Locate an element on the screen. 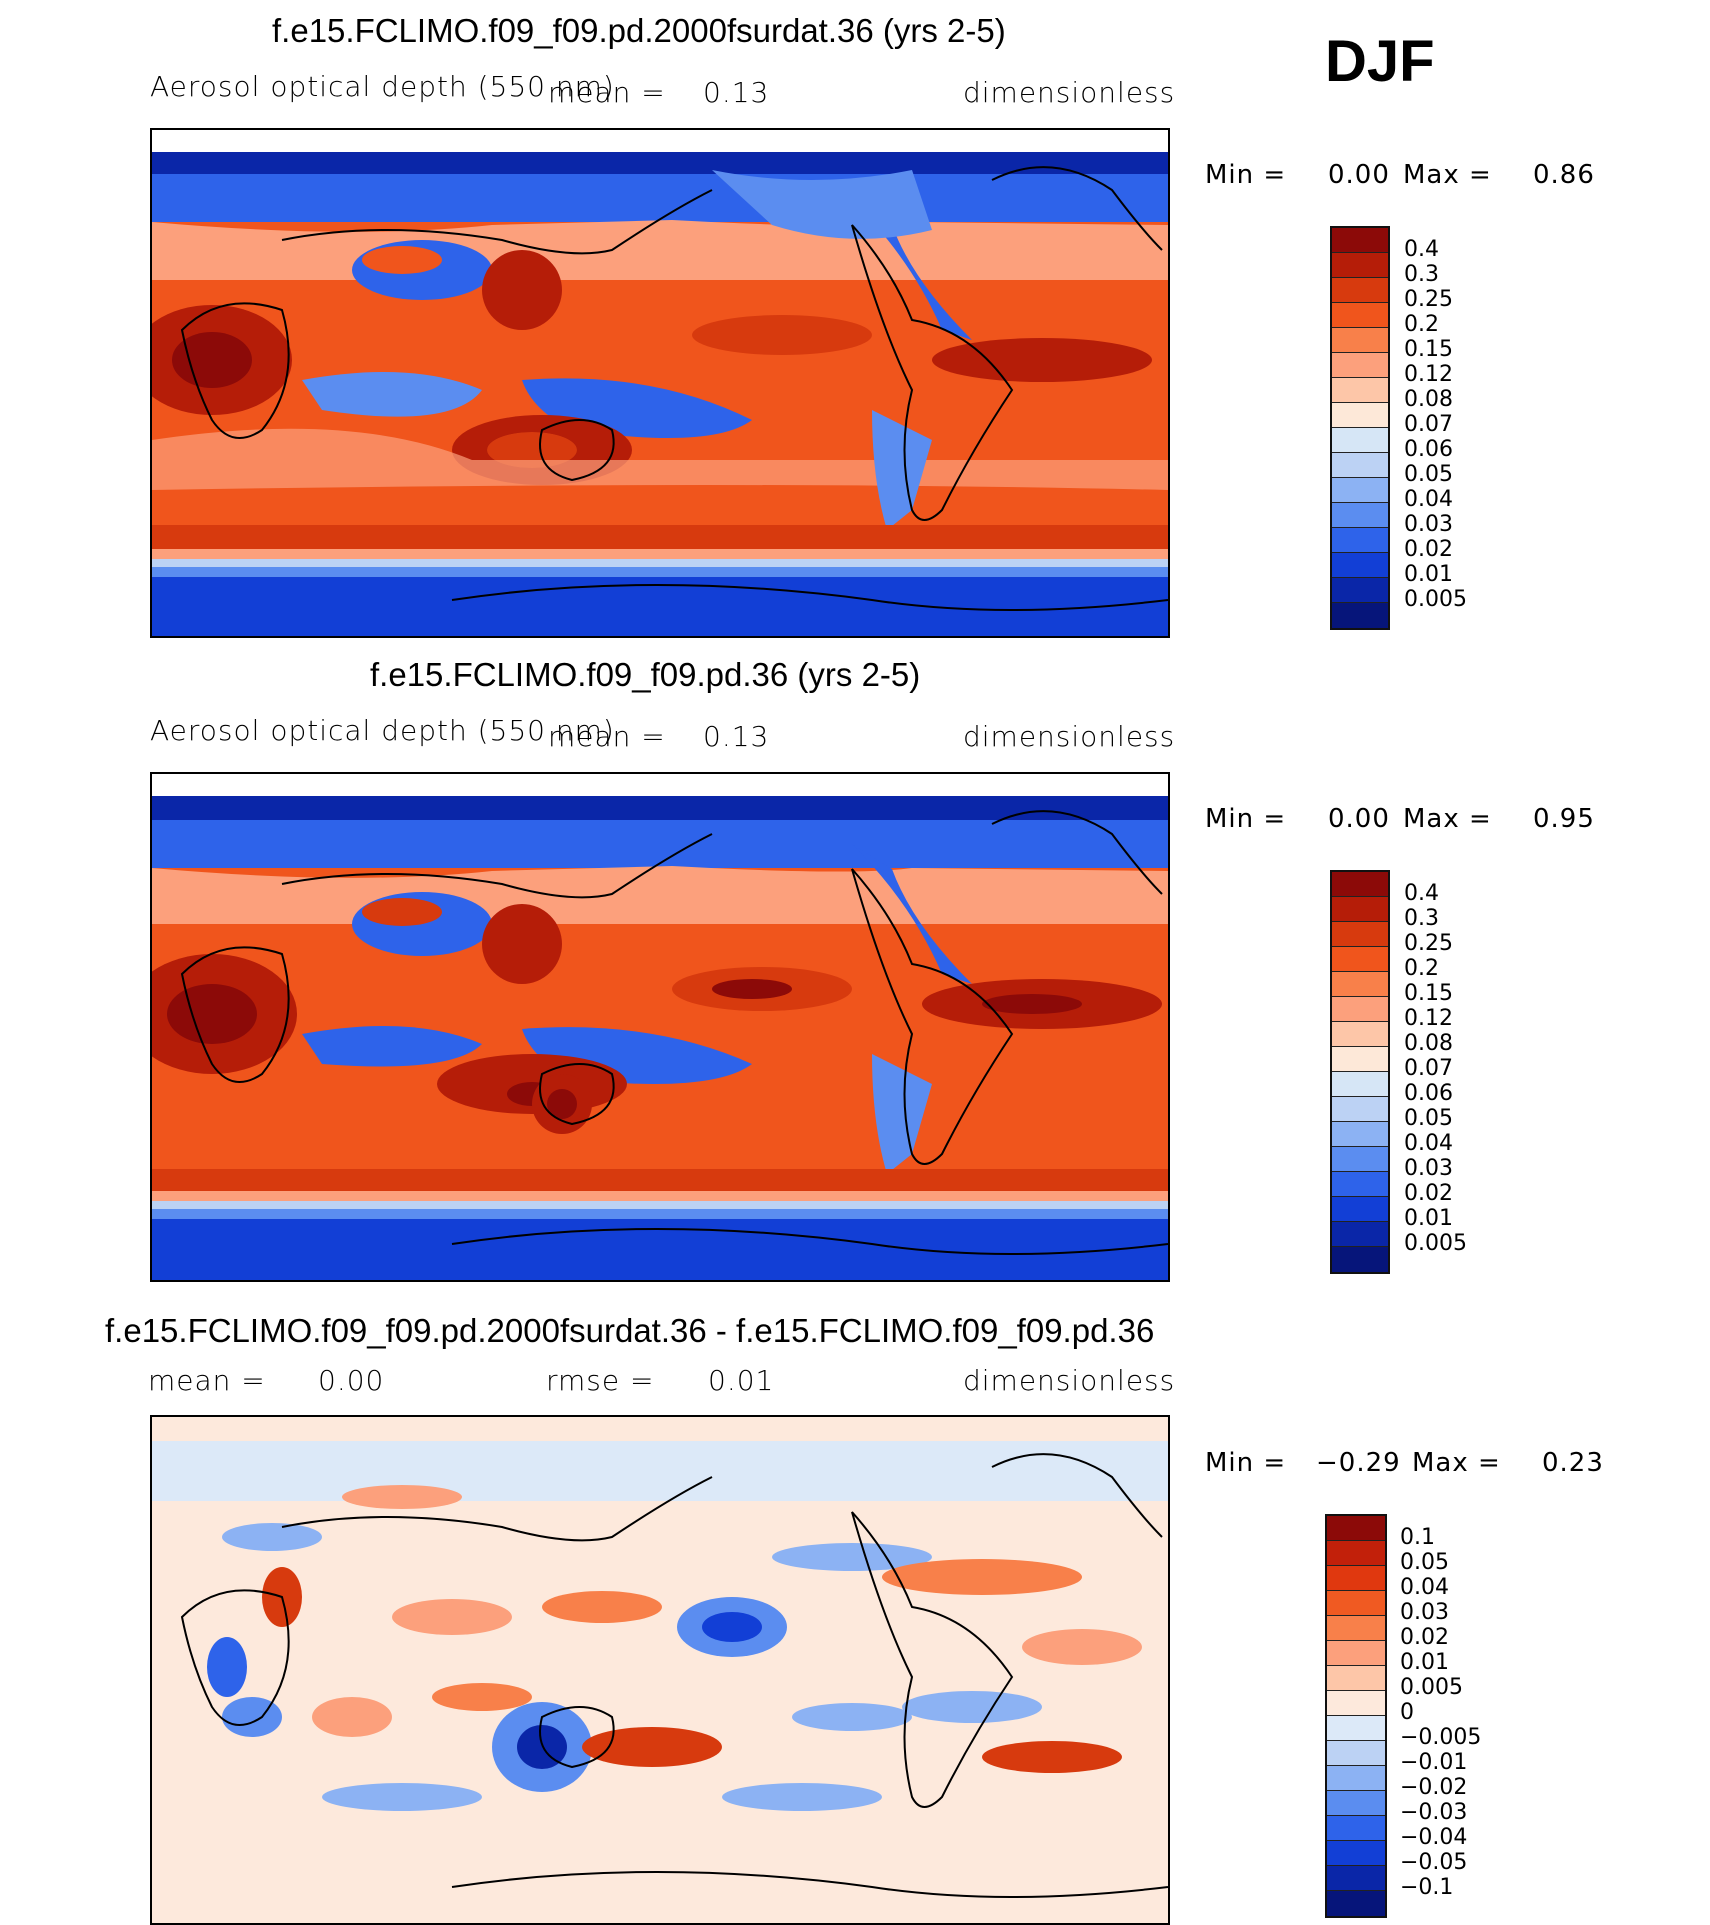 Image resolution: width=1710 pixels, height=1925 pixels. colorbar-tick-label: −0.005 is located at coordinates (1441, 1737).